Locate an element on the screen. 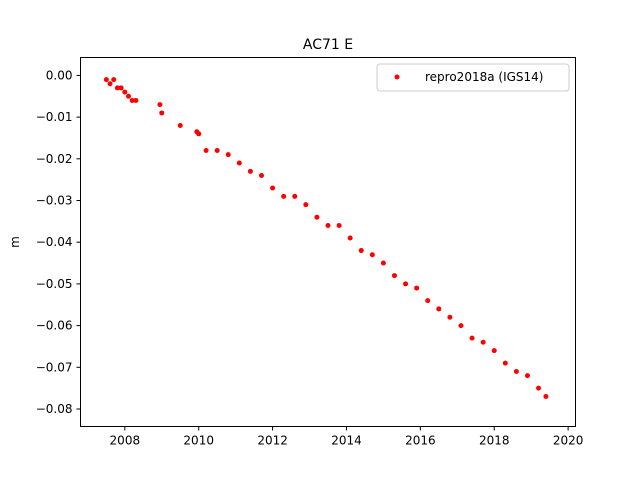  y-tick-label: −0.02 is located at coordinates (54, 159).